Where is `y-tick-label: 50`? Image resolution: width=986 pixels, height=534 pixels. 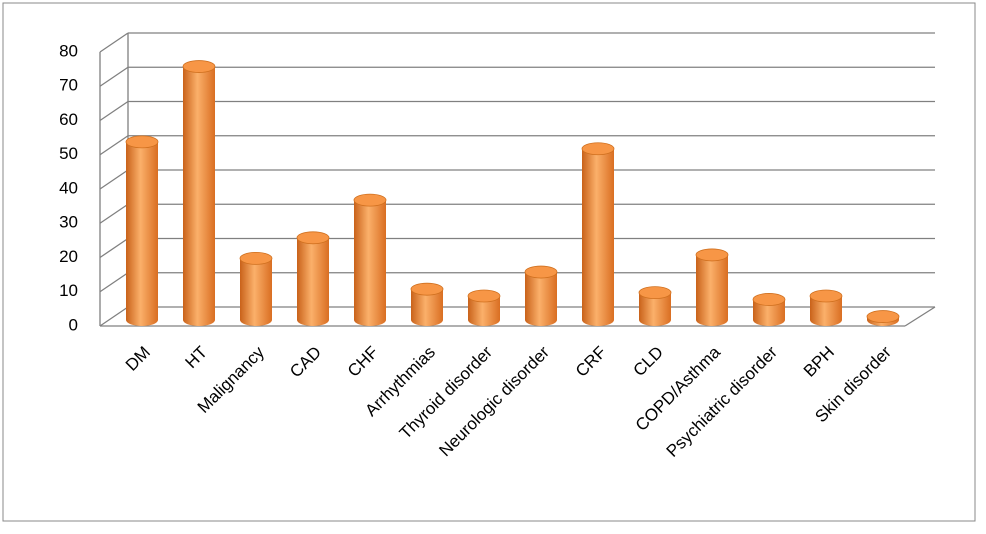 y-tick-label: 50 is located at coordinates (68, 153).